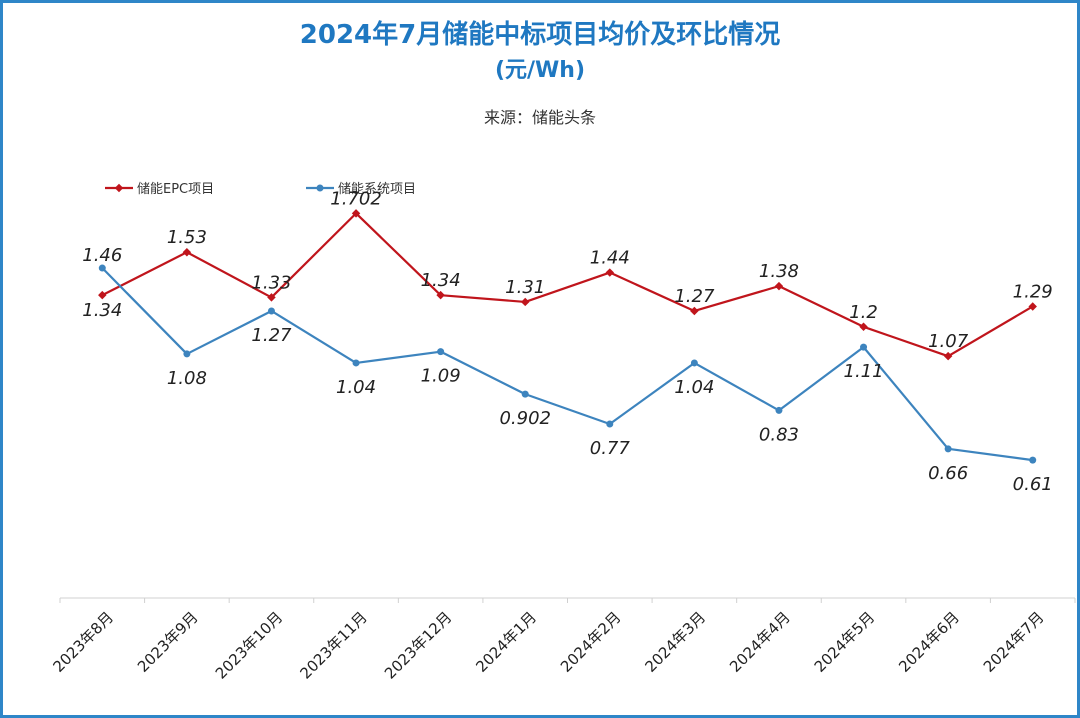  I want to click on system-data-label: 1.11, so click(864, 371).